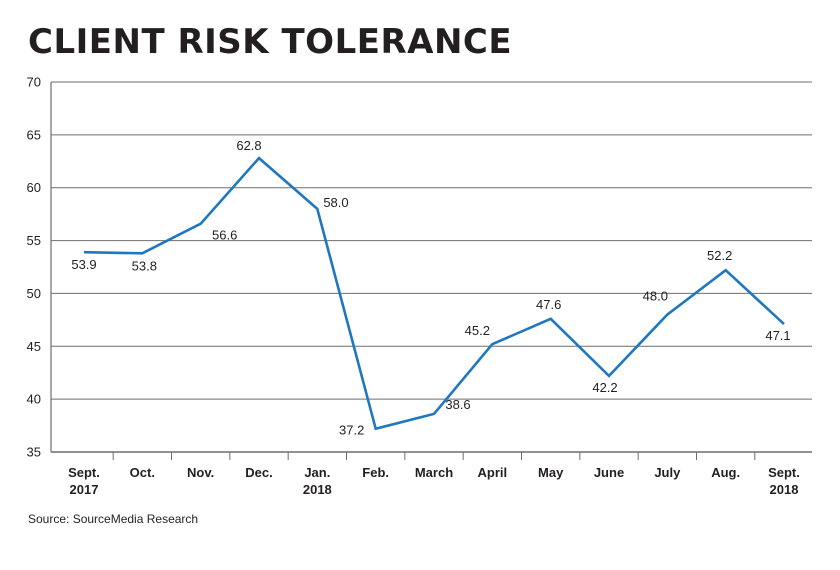 The height and width of the screenshot is (570, 840). What do you see at coordinates (434, 472) in the screenshot?
I see `x-tick-label: March` at bounding box center [434, 472].